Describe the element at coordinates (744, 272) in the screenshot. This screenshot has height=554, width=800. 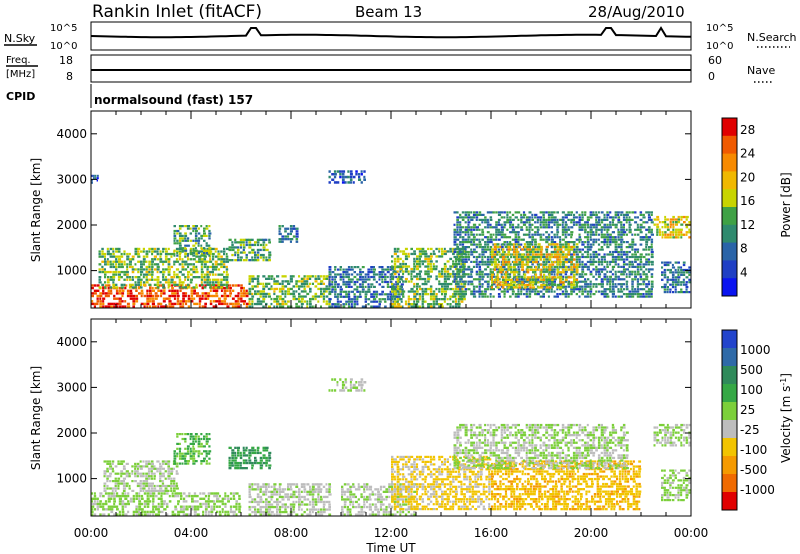
I see `colorbar-tick-label: 4` at that location.